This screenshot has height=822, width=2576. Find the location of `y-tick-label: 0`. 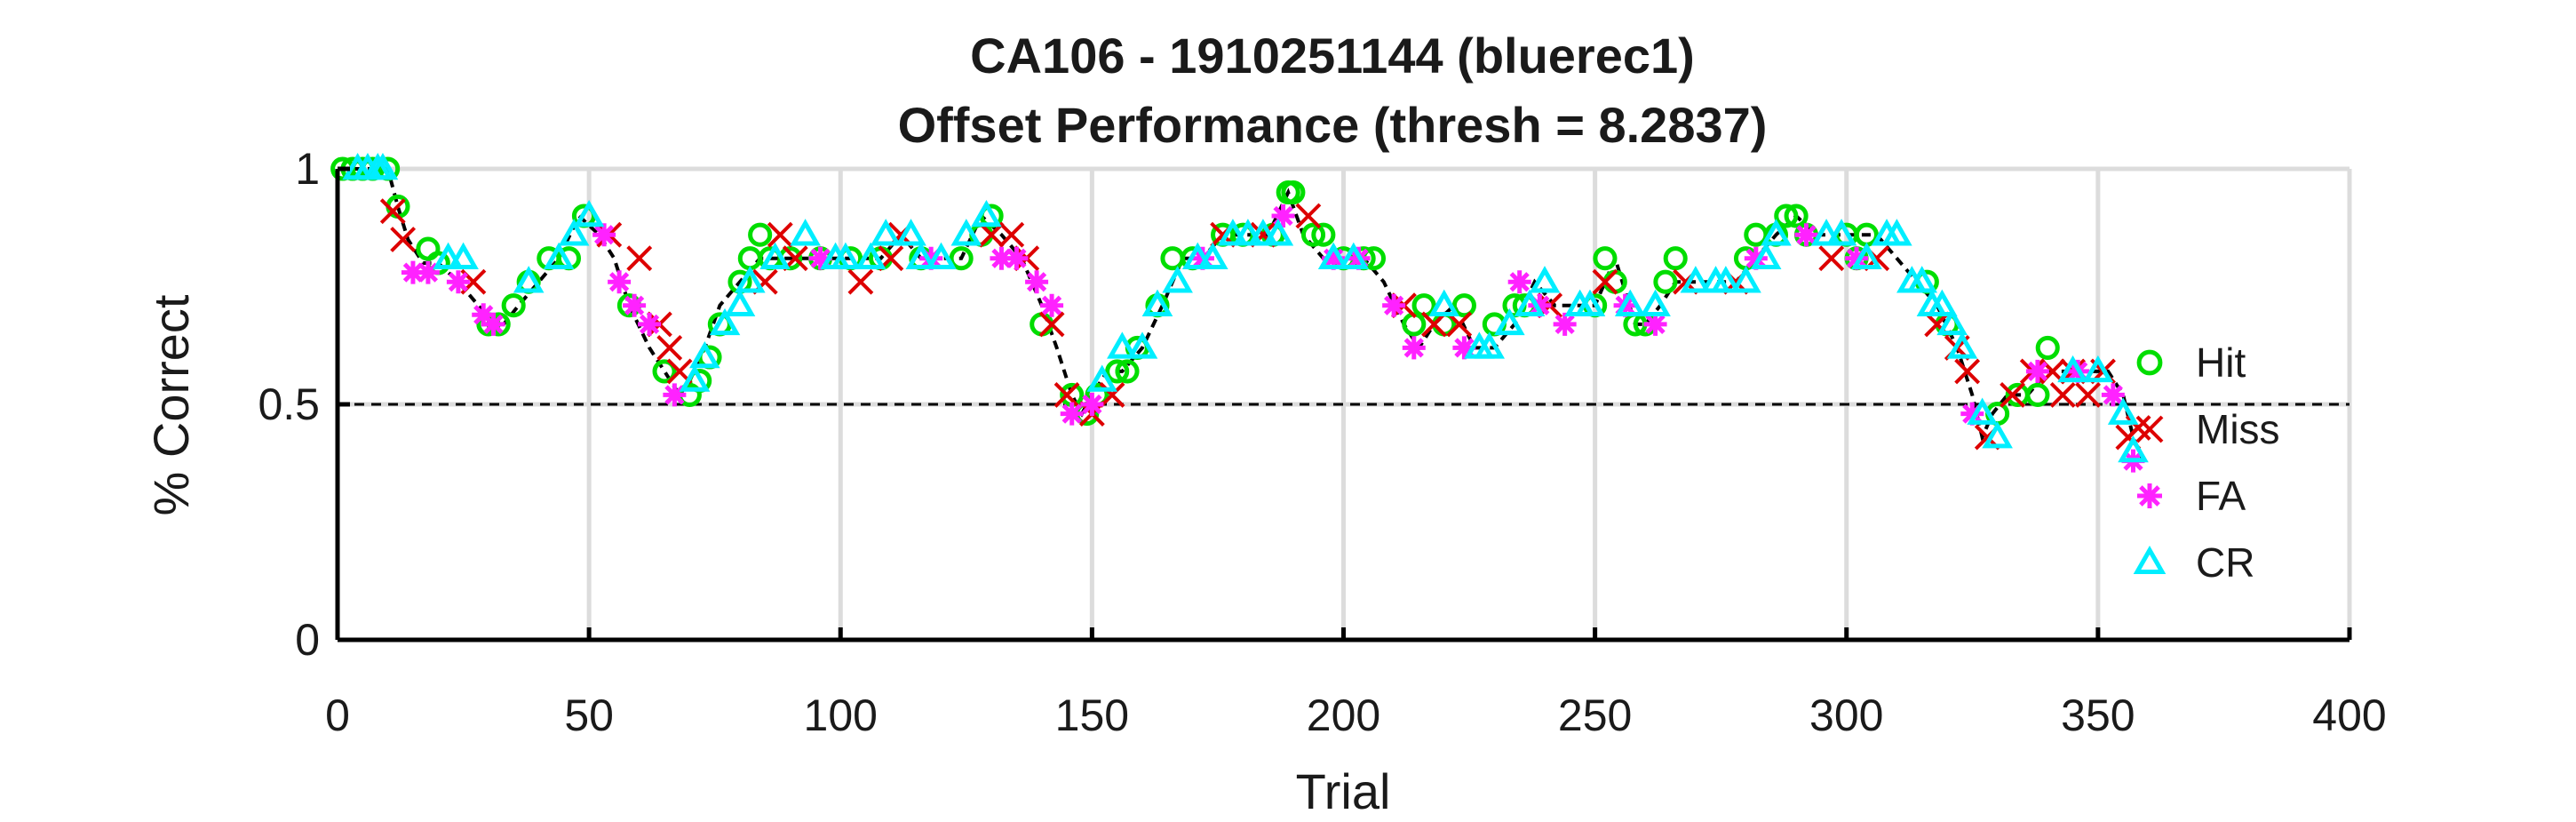

y-tick-label: 0 is located at coordinates (307, 640).